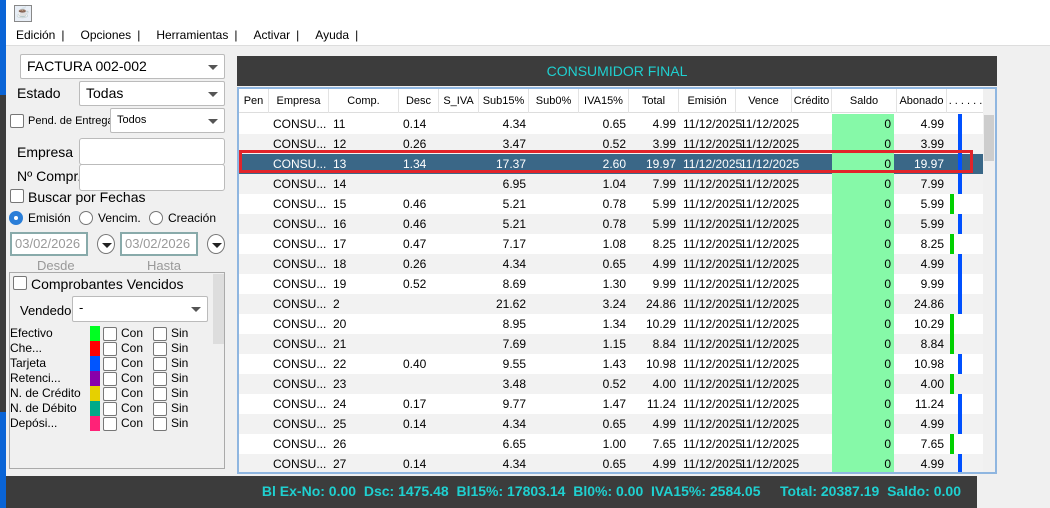  I want to click on cell-crdito, so click(814, 264).